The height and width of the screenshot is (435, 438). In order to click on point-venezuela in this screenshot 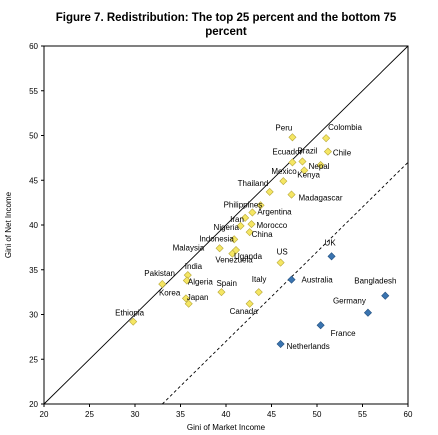, I will do `click(232, 253)`.